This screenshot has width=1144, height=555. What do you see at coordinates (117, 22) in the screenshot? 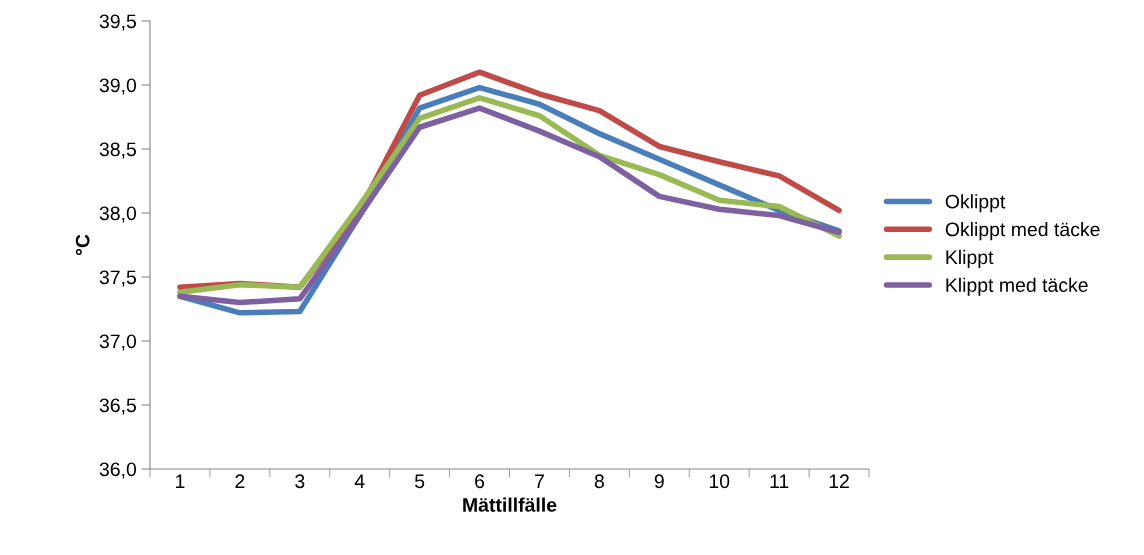
I see `y-tick-label: 39,5` at bounding box center [117, 22].